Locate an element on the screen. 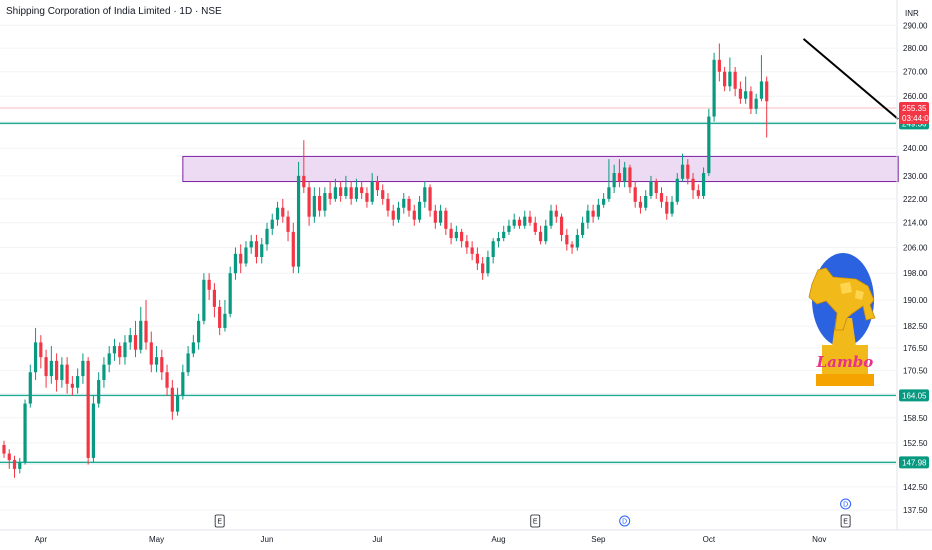 Image resolution: width=932 pixels, height=550 pixels. earnings-marker-label: E is located at coordinates (845, 522).